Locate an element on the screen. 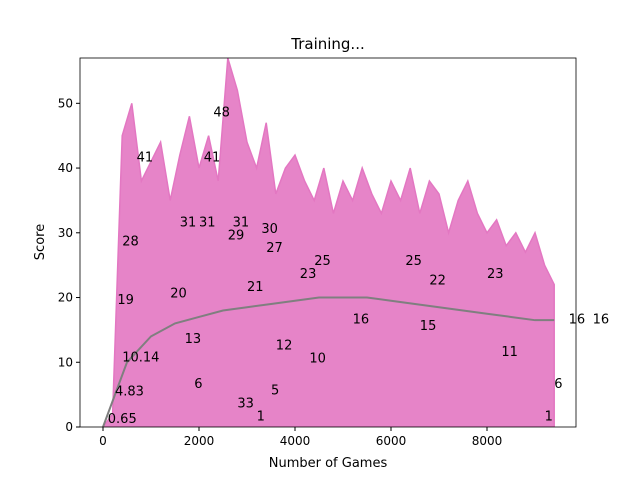 Image resolution: width=640 pixels, height=480 pixels. annotation: 0.65 is located at coordinates (122, 419).